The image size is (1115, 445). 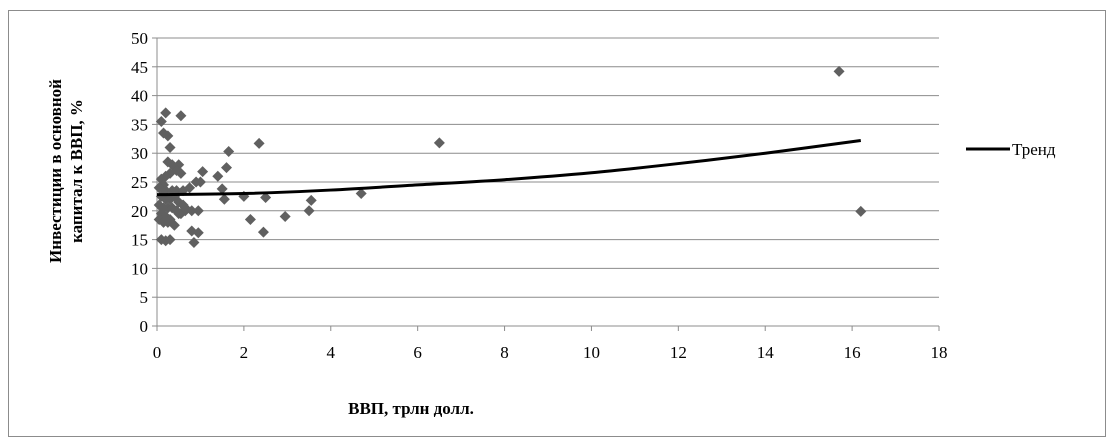 I want to click on x-tick-label: 12, so click(x=678, y=352).